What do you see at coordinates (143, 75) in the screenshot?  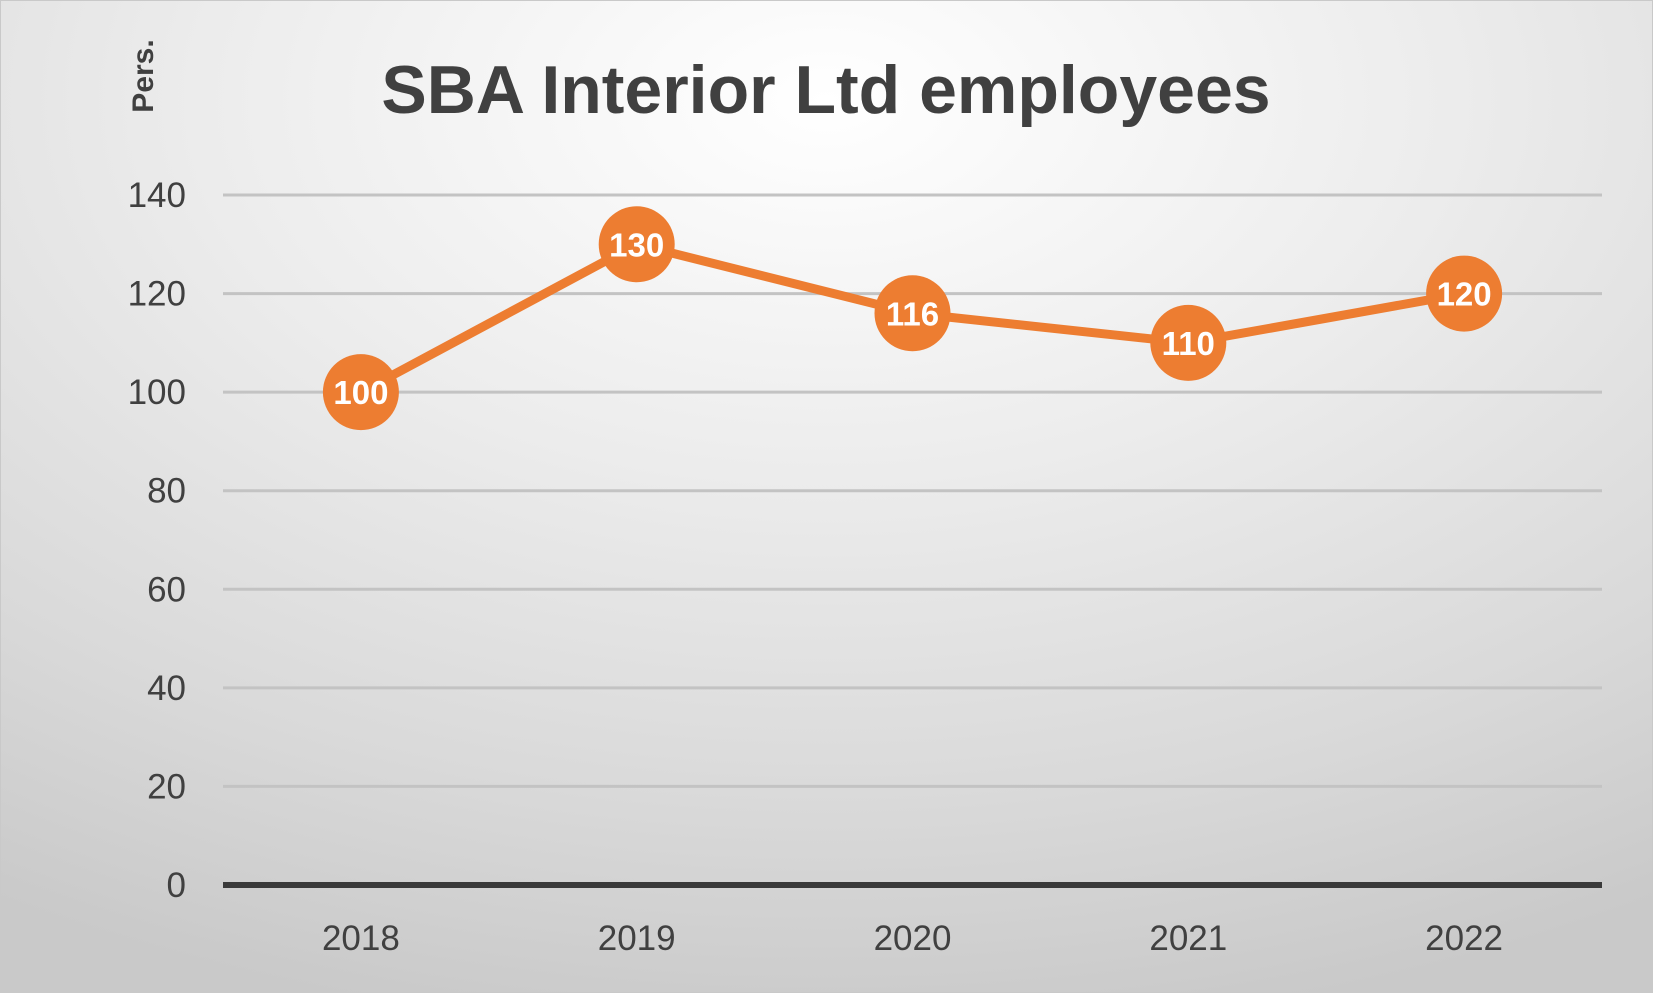 I see `y-axis-label: Pers.` at bounding box center [143, 75].